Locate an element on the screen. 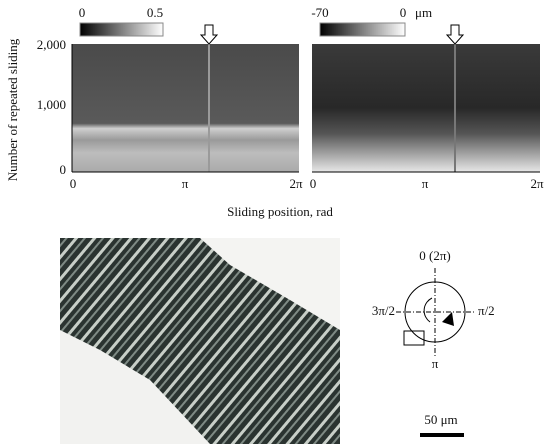  scale-bar-label: 50 μm is located at coordinates (440, 419).